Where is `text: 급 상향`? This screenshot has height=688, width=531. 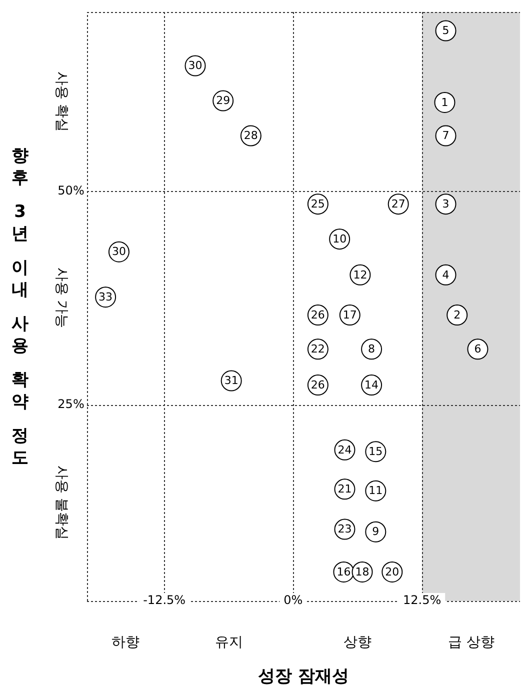 text: 급 상향 is located at coordinates (471, 642).